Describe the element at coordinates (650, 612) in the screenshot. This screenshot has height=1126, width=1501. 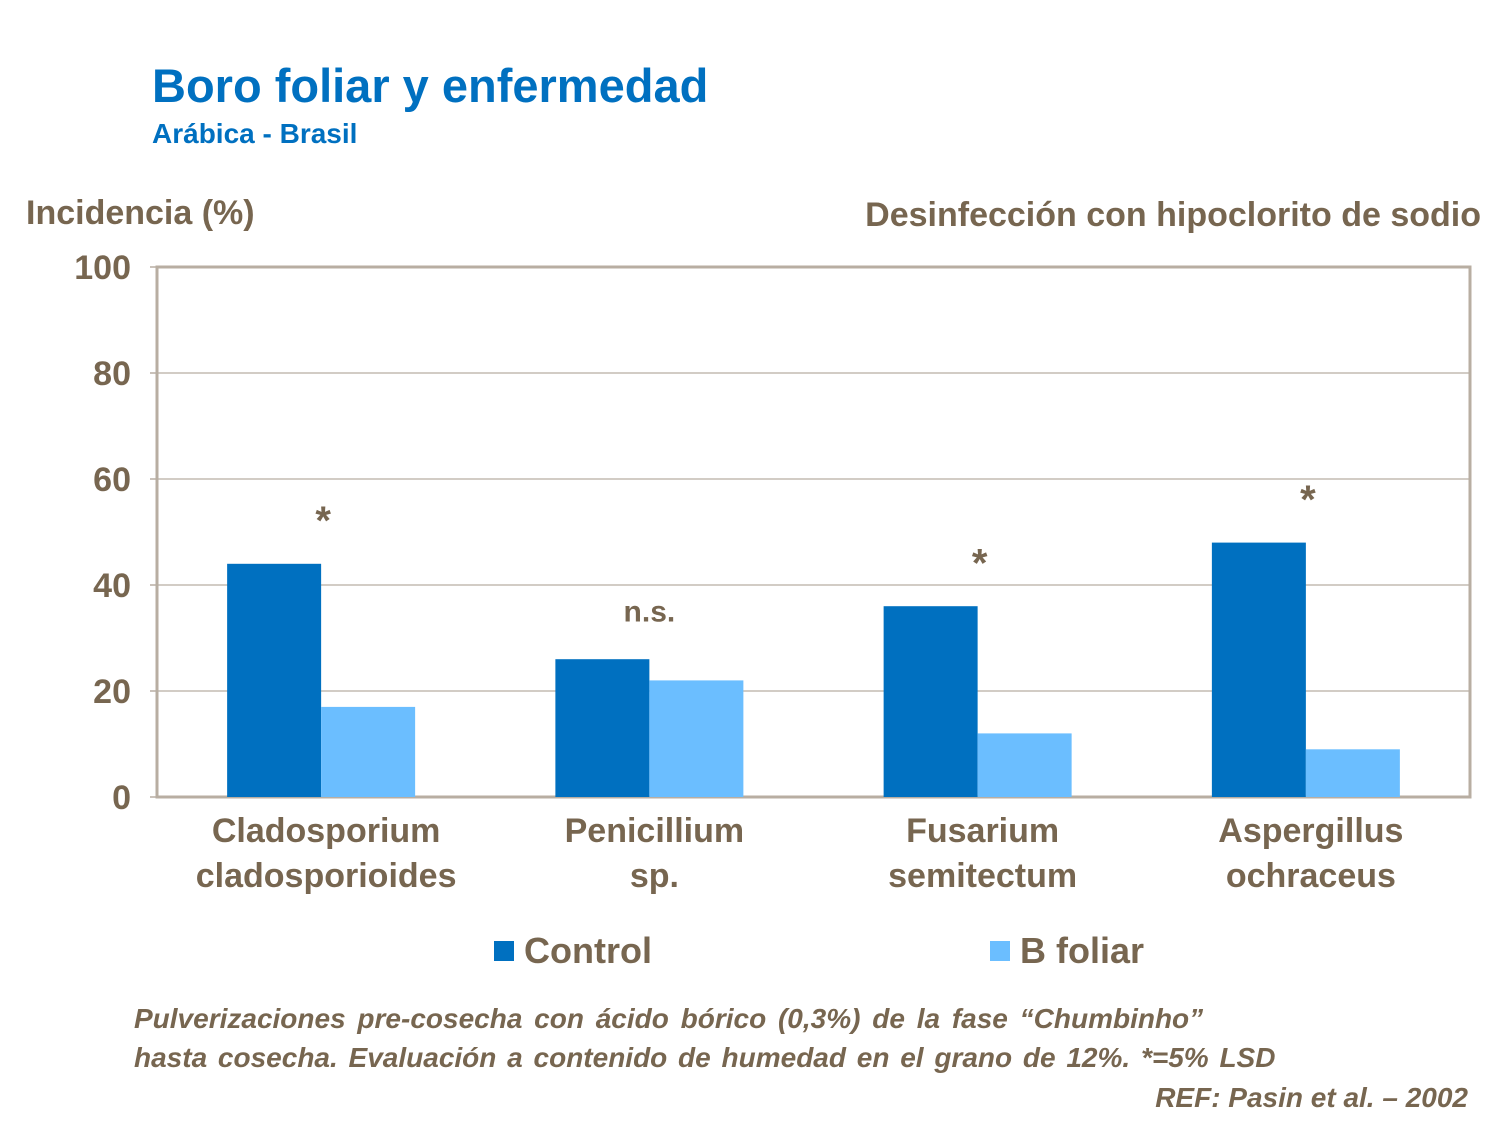
I see `significance-annotation: n.s.` at that location.